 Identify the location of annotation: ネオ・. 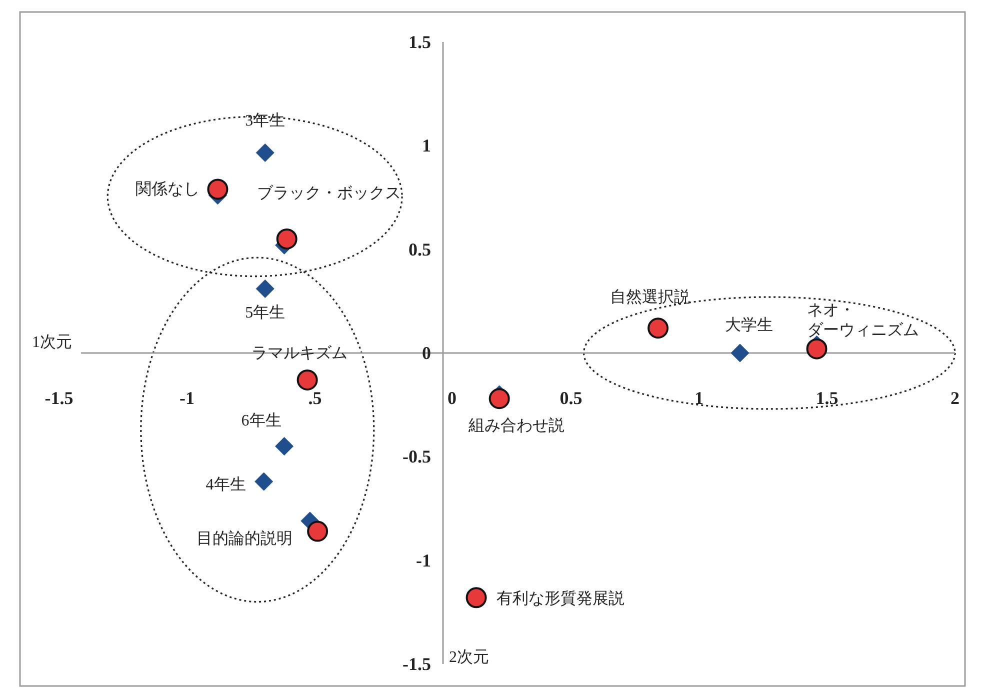
(830, 310).